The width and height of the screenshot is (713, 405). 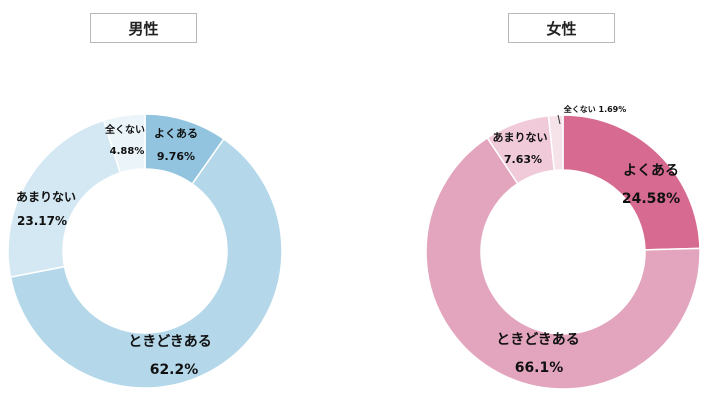 I want to click on female-label-3-value: 7.63%, so click(x=523, y=159).